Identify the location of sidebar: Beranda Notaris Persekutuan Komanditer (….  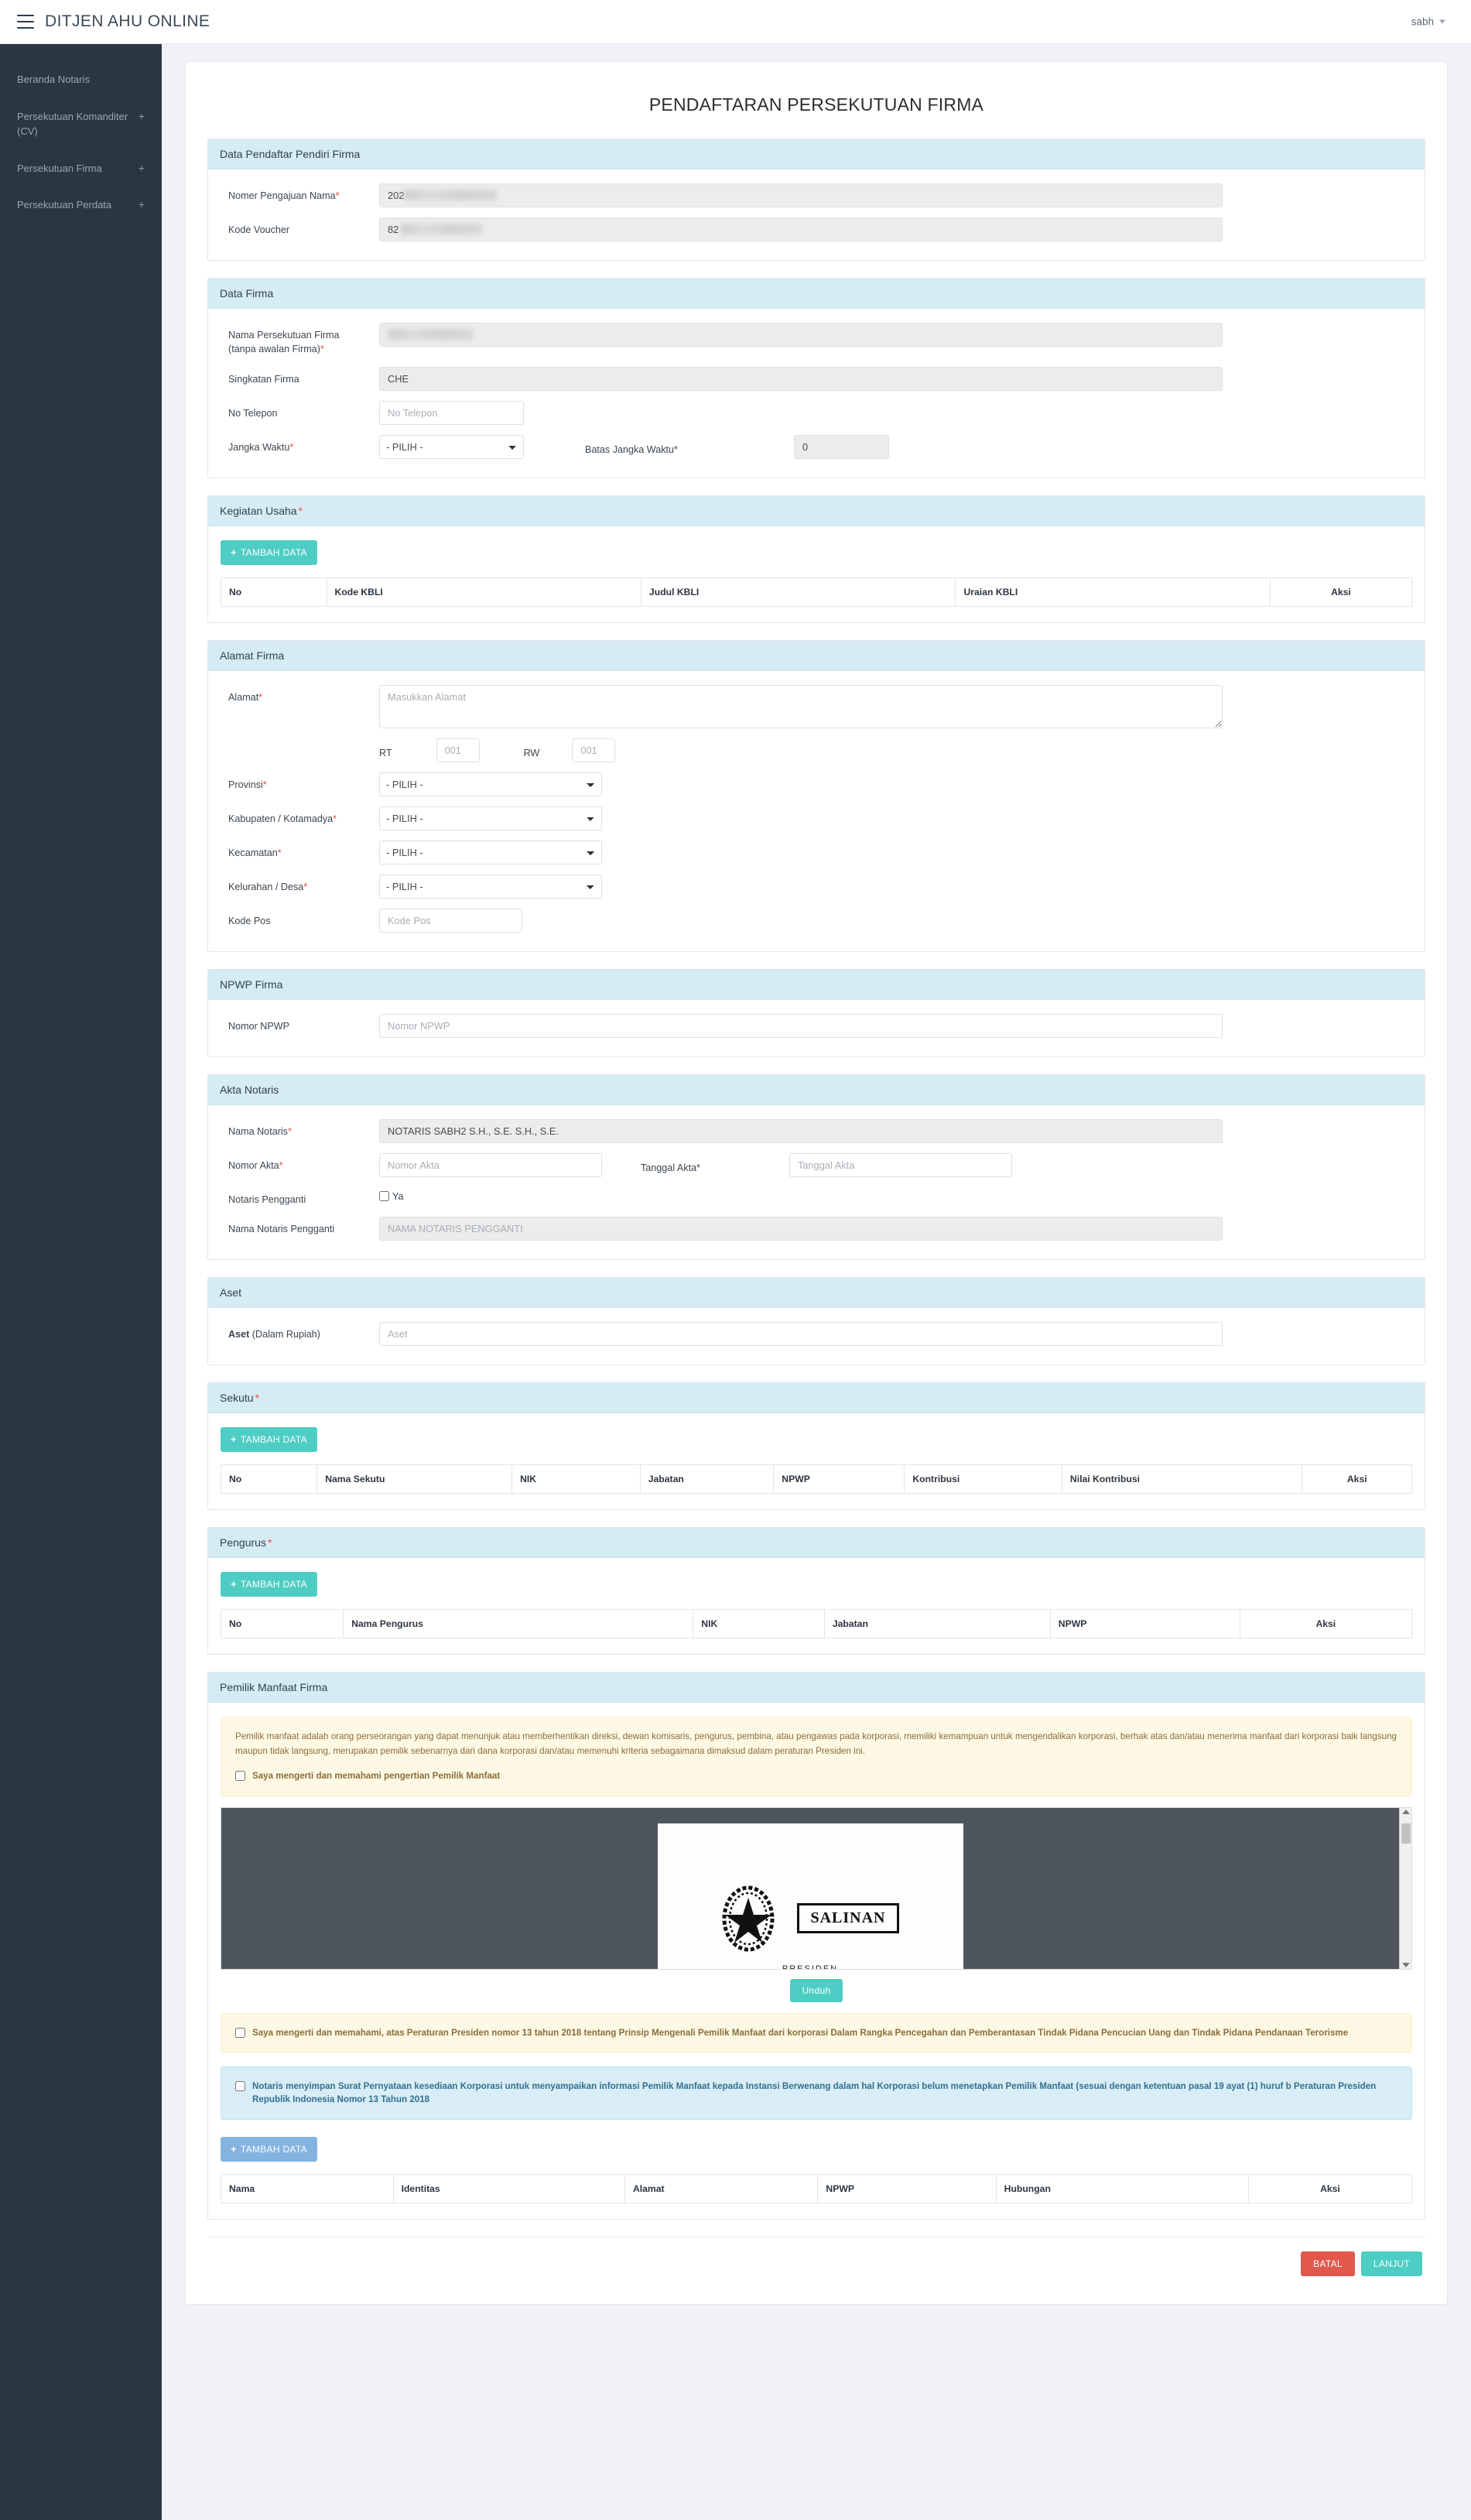
(81, 1282).